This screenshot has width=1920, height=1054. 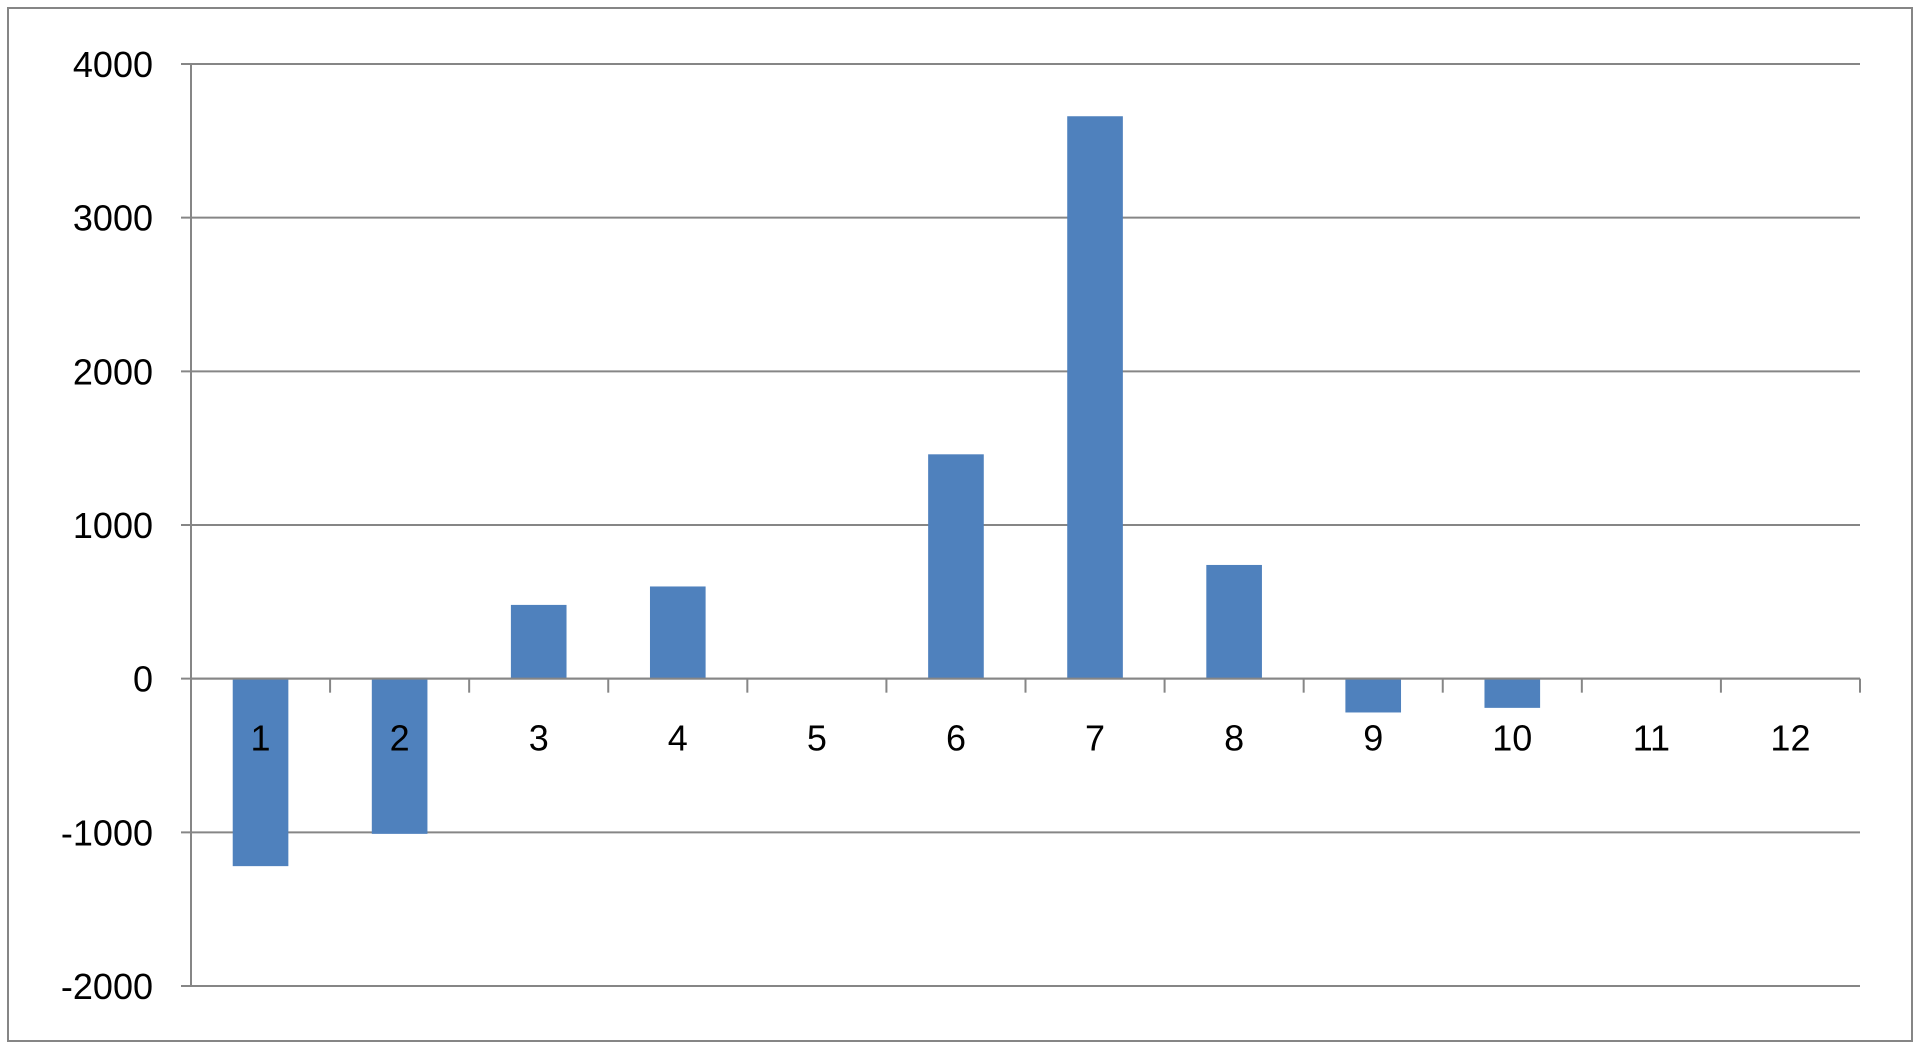 What do you see at coordinates (539, 738) in the screenshot?
I see `x-tick-label: 3` at bounding box center [539, 738].